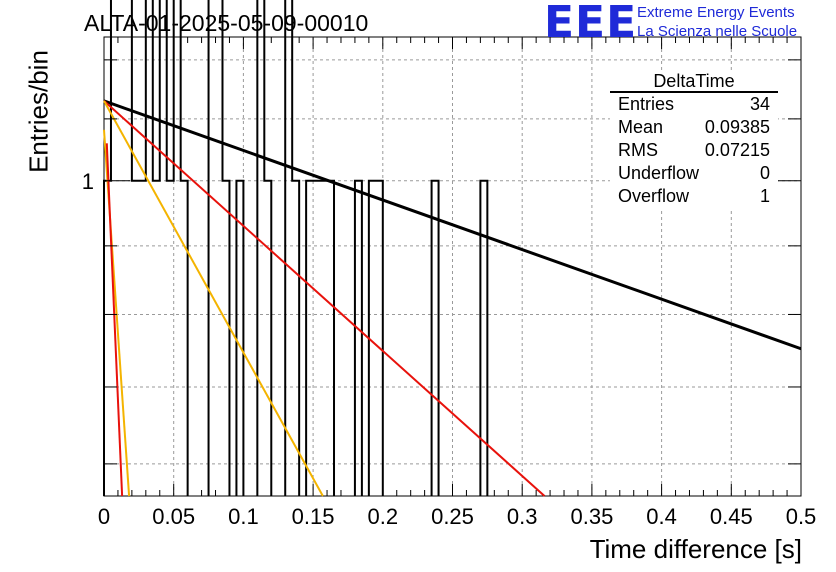 This screenshot has height=572, width=836. Describe the element at coordinates (801, 516) in the screenshot. I see `x-tick-label: 0.5` at that location.